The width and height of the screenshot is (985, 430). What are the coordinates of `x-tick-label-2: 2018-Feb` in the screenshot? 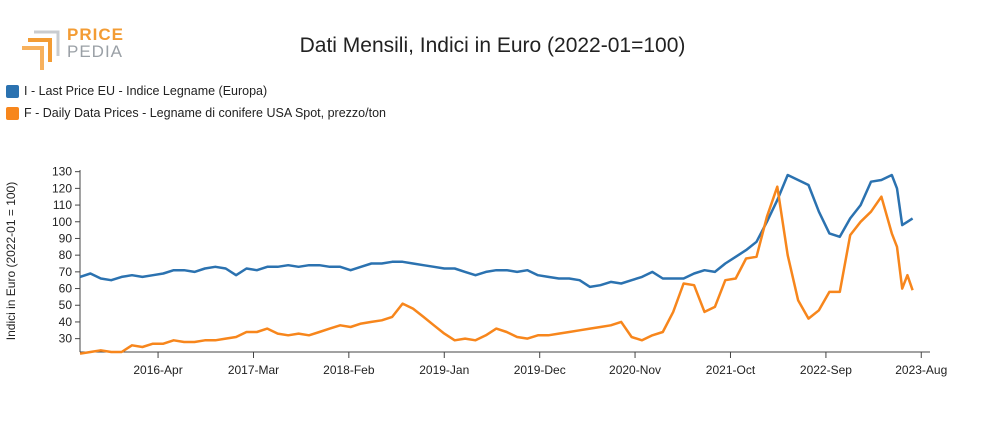 It's located at (349, 370).